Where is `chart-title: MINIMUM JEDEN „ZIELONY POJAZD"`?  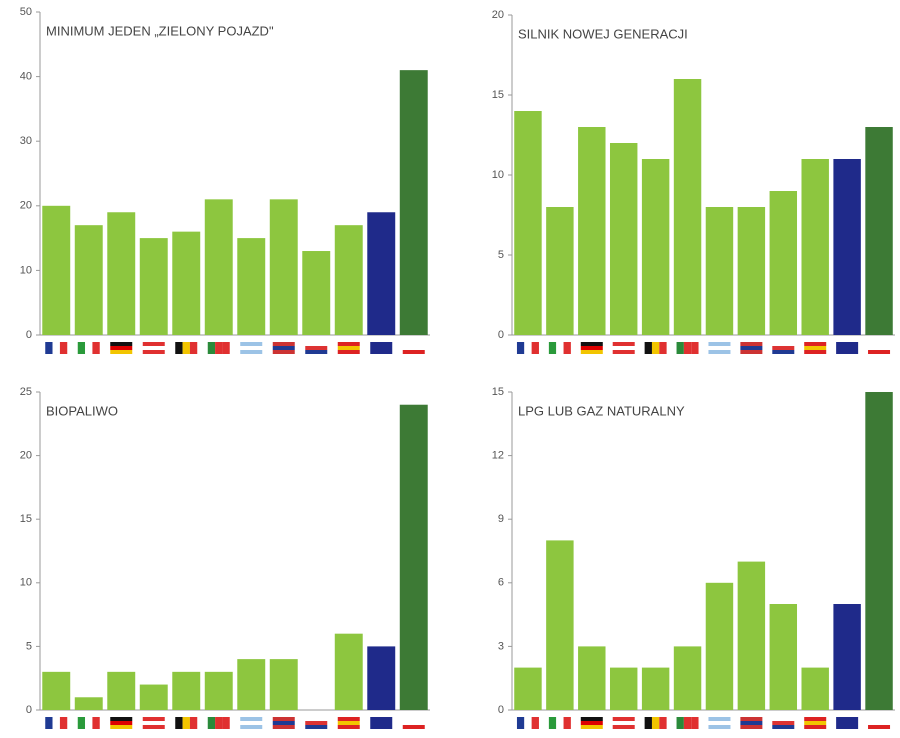 chart-title: MINIMUM JEDEN „ZIELONY POJAZD" is located at coordinates (160, 30).